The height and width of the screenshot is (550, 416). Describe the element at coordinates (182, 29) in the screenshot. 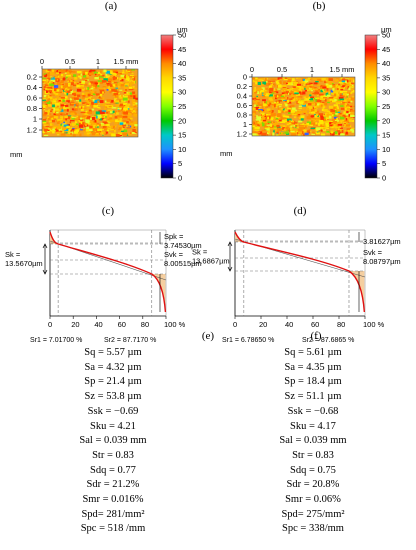

I see `colorbar-unit: µm` at that location.